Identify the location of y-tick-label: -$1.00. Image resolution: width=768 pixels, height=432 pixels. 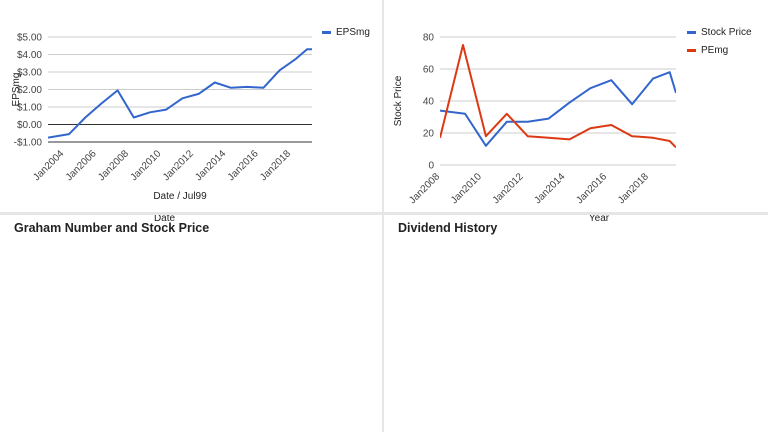
(28, 143).